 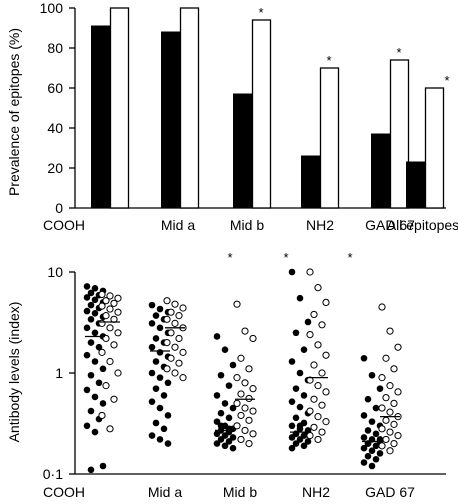 What do you see at coordinates (14, 112) in the screenshot?
I see `bar-chart-y-axis-label: Prevalence of epitopes (%)` at bounding box center [14, 112].